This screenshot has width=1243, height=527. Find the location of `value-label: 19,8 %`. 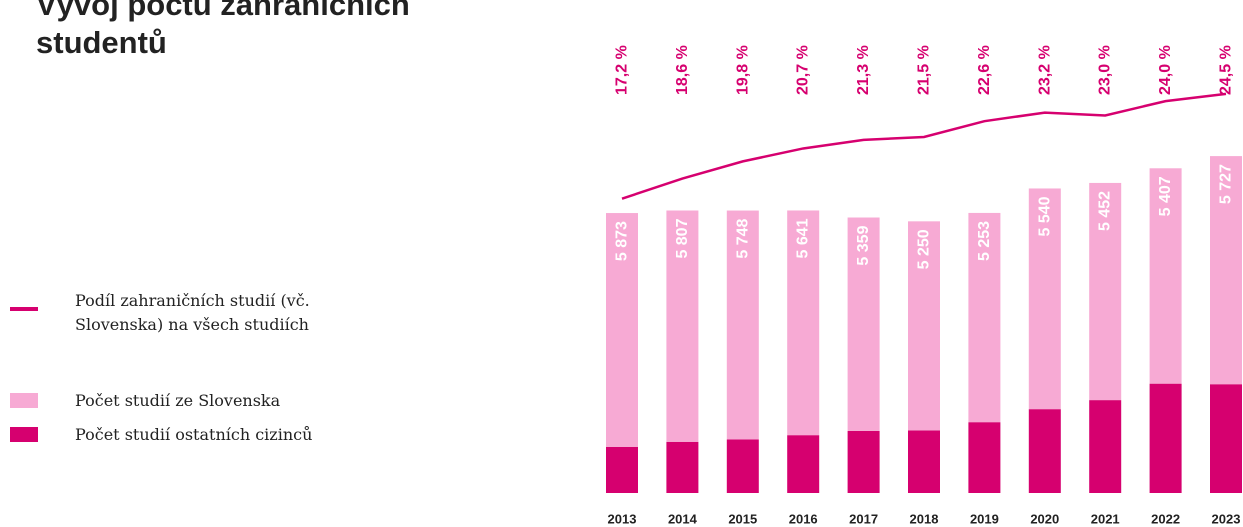

value-label: 19,8 % is located at coordinates (742, 70).